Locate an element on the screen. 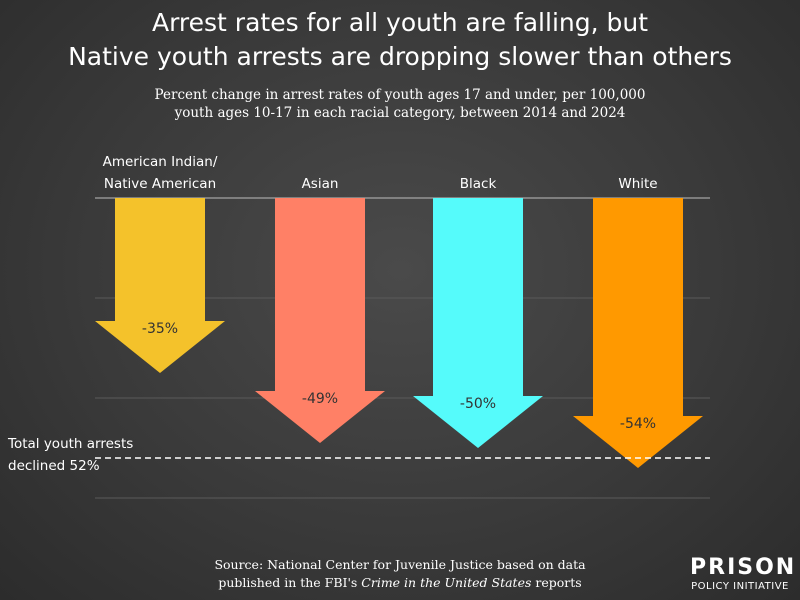  prison-policy-initiative-logo: PRISON POLICY INITIATIVE is located at coordinates (743, 574).